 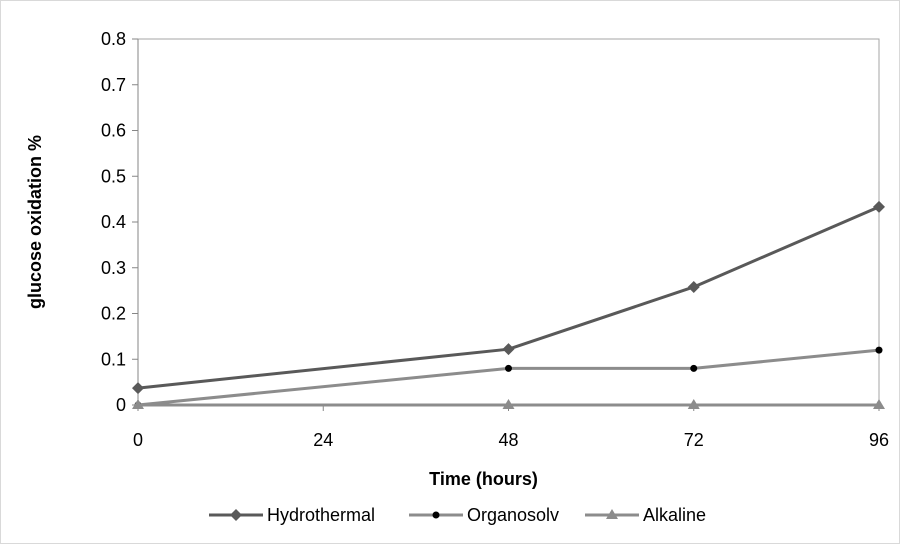 What do you see at coordinates (511, 427) in the screenshot?
I see `x-axis: 0 24 48 72 96` at bounding box center [511, 427].